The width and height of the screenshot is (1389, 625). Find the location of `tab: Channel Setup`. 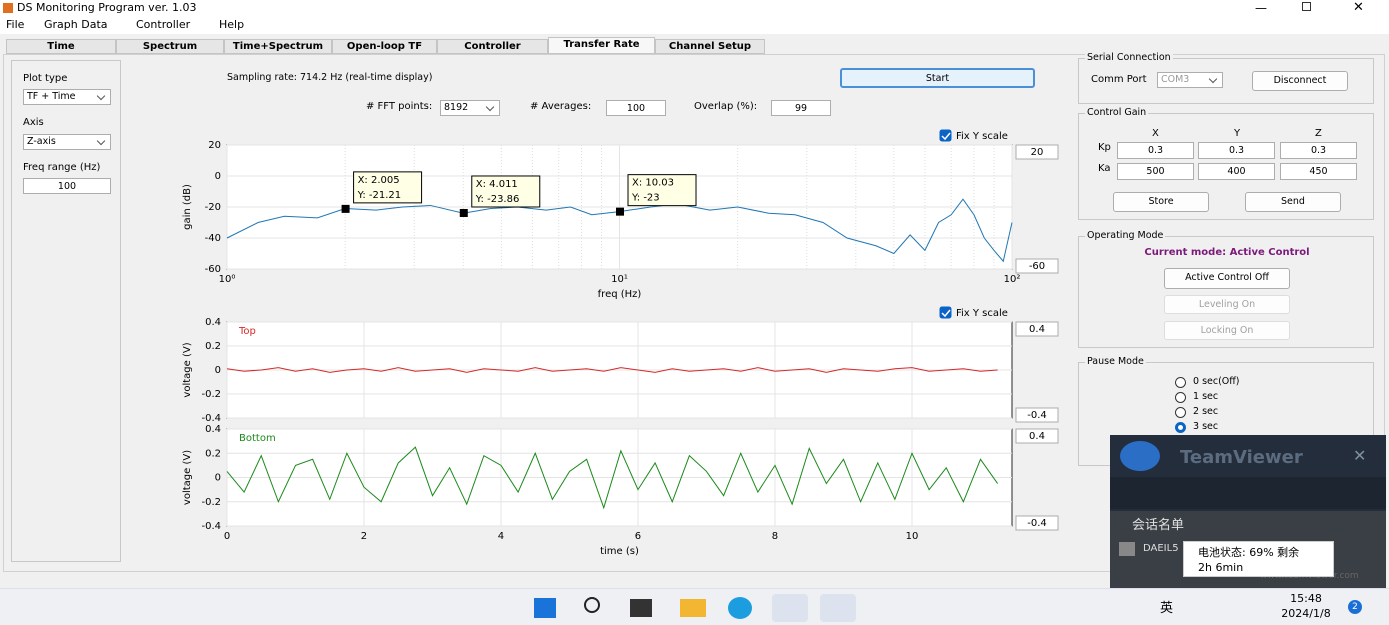

tab: Channel Setup is located at coordinates (710, 46).